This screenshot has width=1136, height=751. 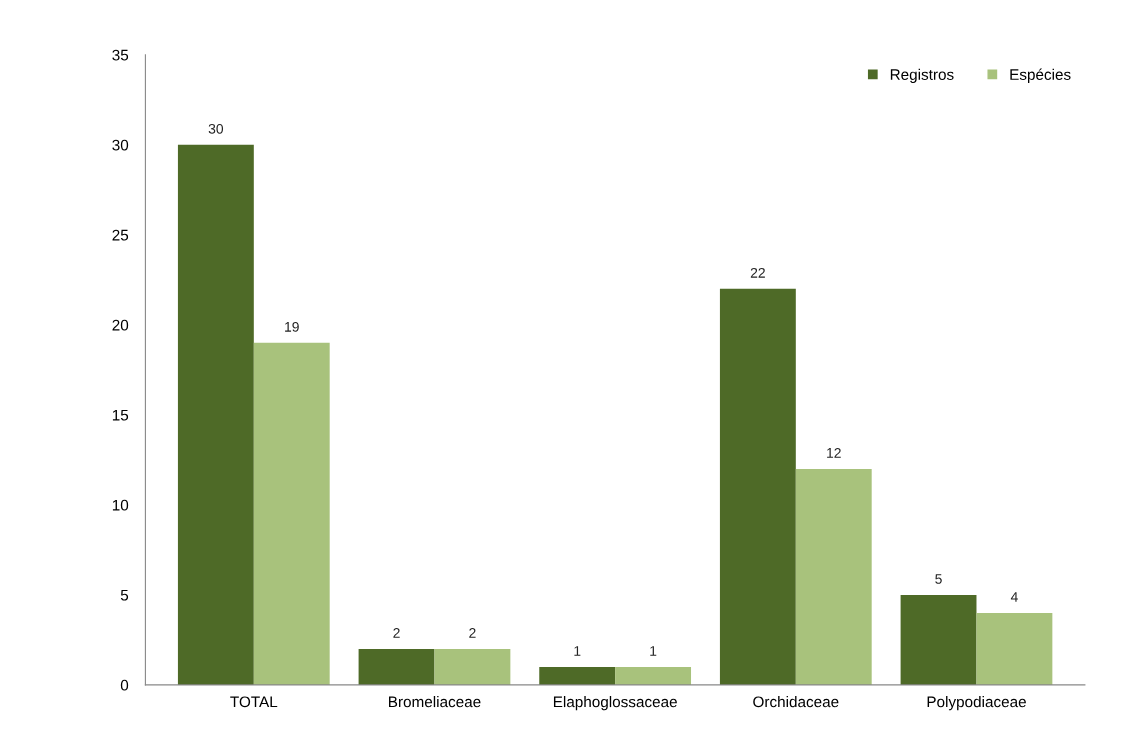 I want to click on data-label: 5, so click(x=938, y=579).